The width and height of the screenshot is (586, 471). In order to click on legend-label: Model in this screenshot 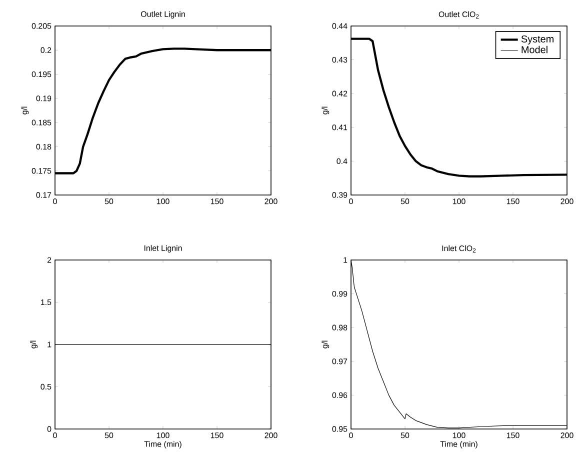, I will do `click(535, 50)`.